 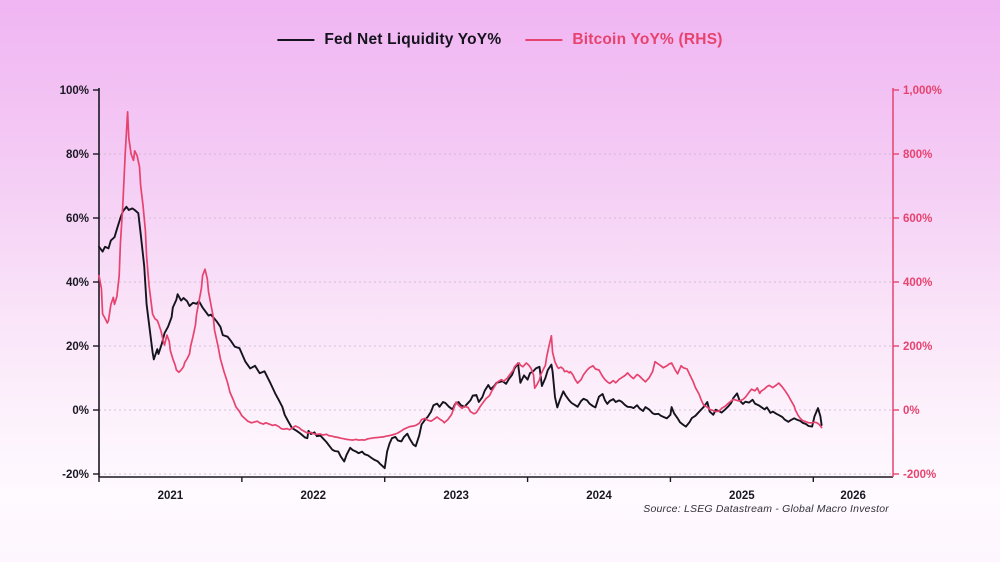 I want to click on year-label: 2023, so click(x=456, y=496).